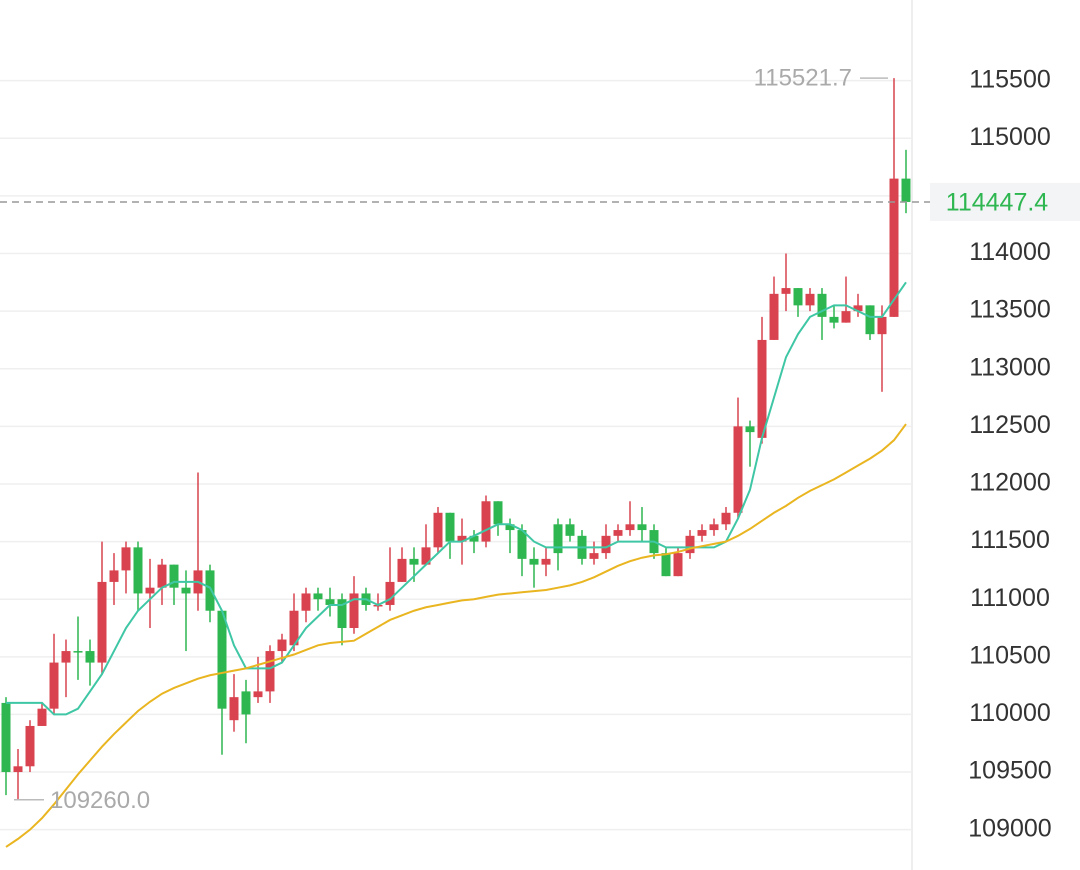 This screenshot has height=870, width=1080. Describe the element at coordinates (1010, 425) in the screenshot. I see `y-tick-label: 112500` at that location.